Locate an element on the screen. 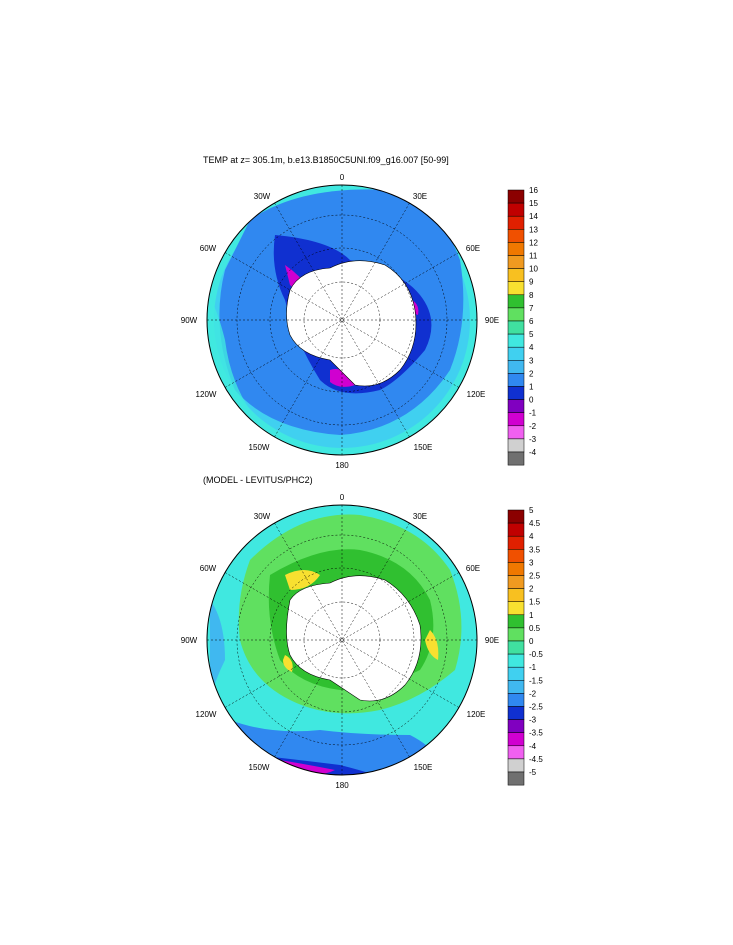 The image size is (733, 945). p1-lon-label: 150E is located at coordinates (423, 447).